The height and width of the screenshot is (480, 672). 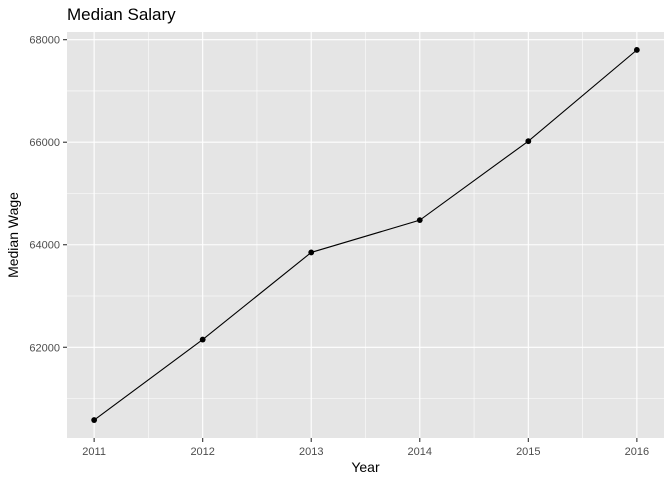 What do you see at coordinates (94, 452) in the screenshot?
I see `x-tick-label: 2011` at bounding box center [94, 452].